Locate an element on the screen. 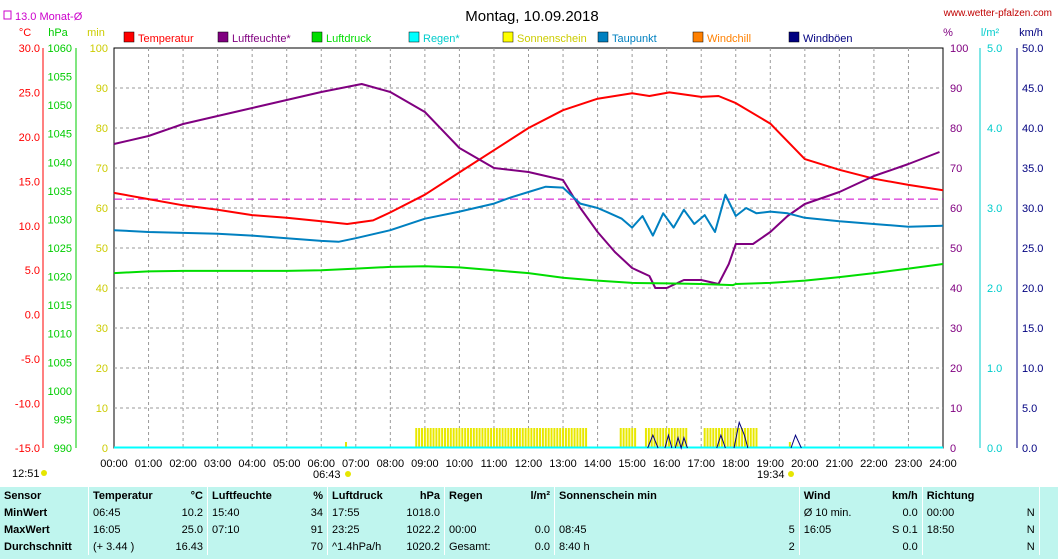 The height and width of the screenshot is (559, 1058). x-tick: 17:00 is located at coordinates (701, 464).